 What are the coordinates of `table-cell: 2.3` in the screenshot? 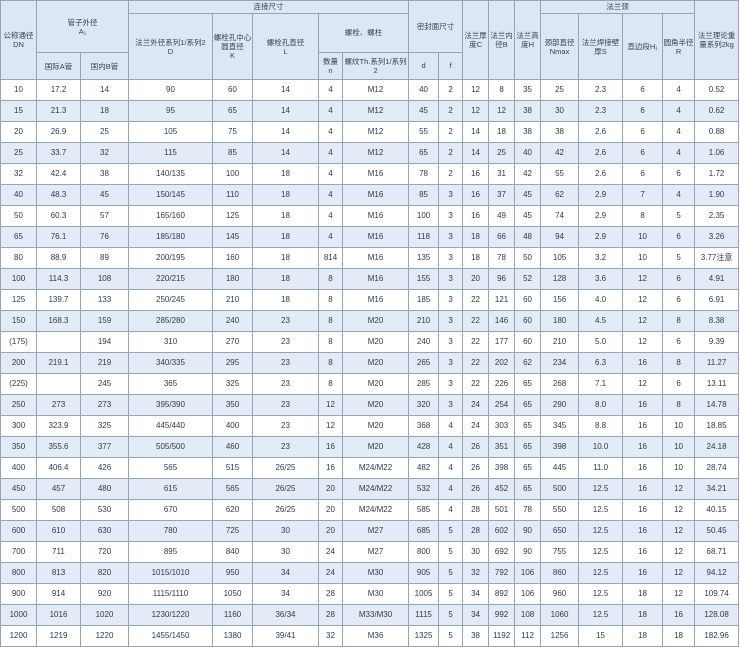 It's located at (601, 111).